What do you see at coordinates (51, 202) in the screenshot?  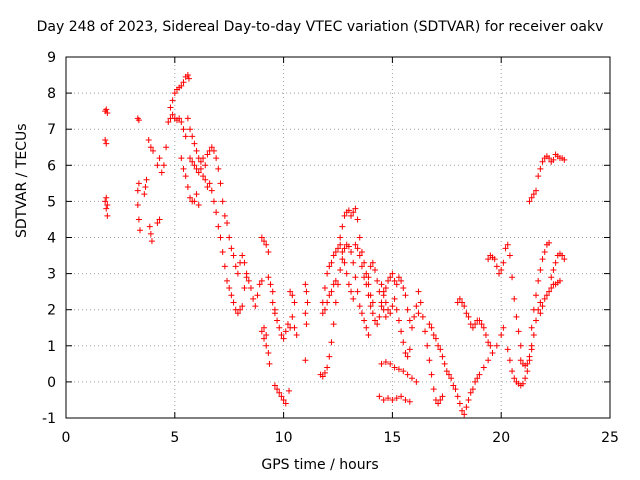 I see `y-tick-label: 5` at bounding box center [51, 202].